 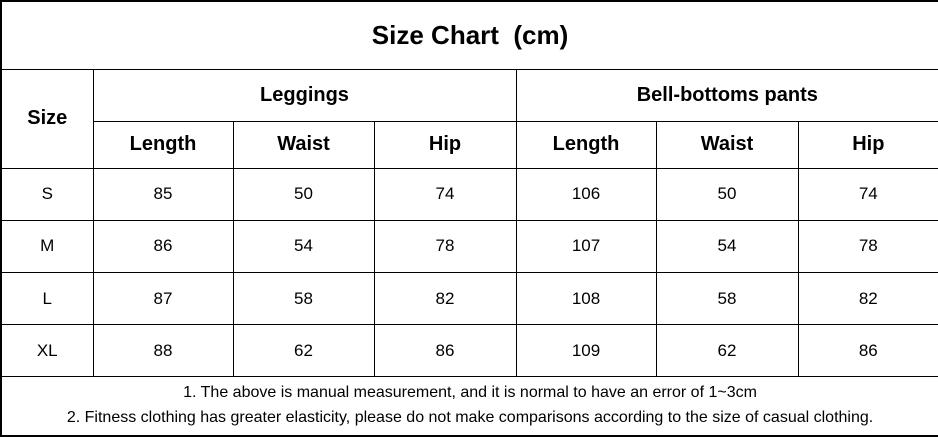 What do you see at coordinates (586, 144) in the screenshot?
I see `bell-length-header: Length` at bounding box center [586, 144].